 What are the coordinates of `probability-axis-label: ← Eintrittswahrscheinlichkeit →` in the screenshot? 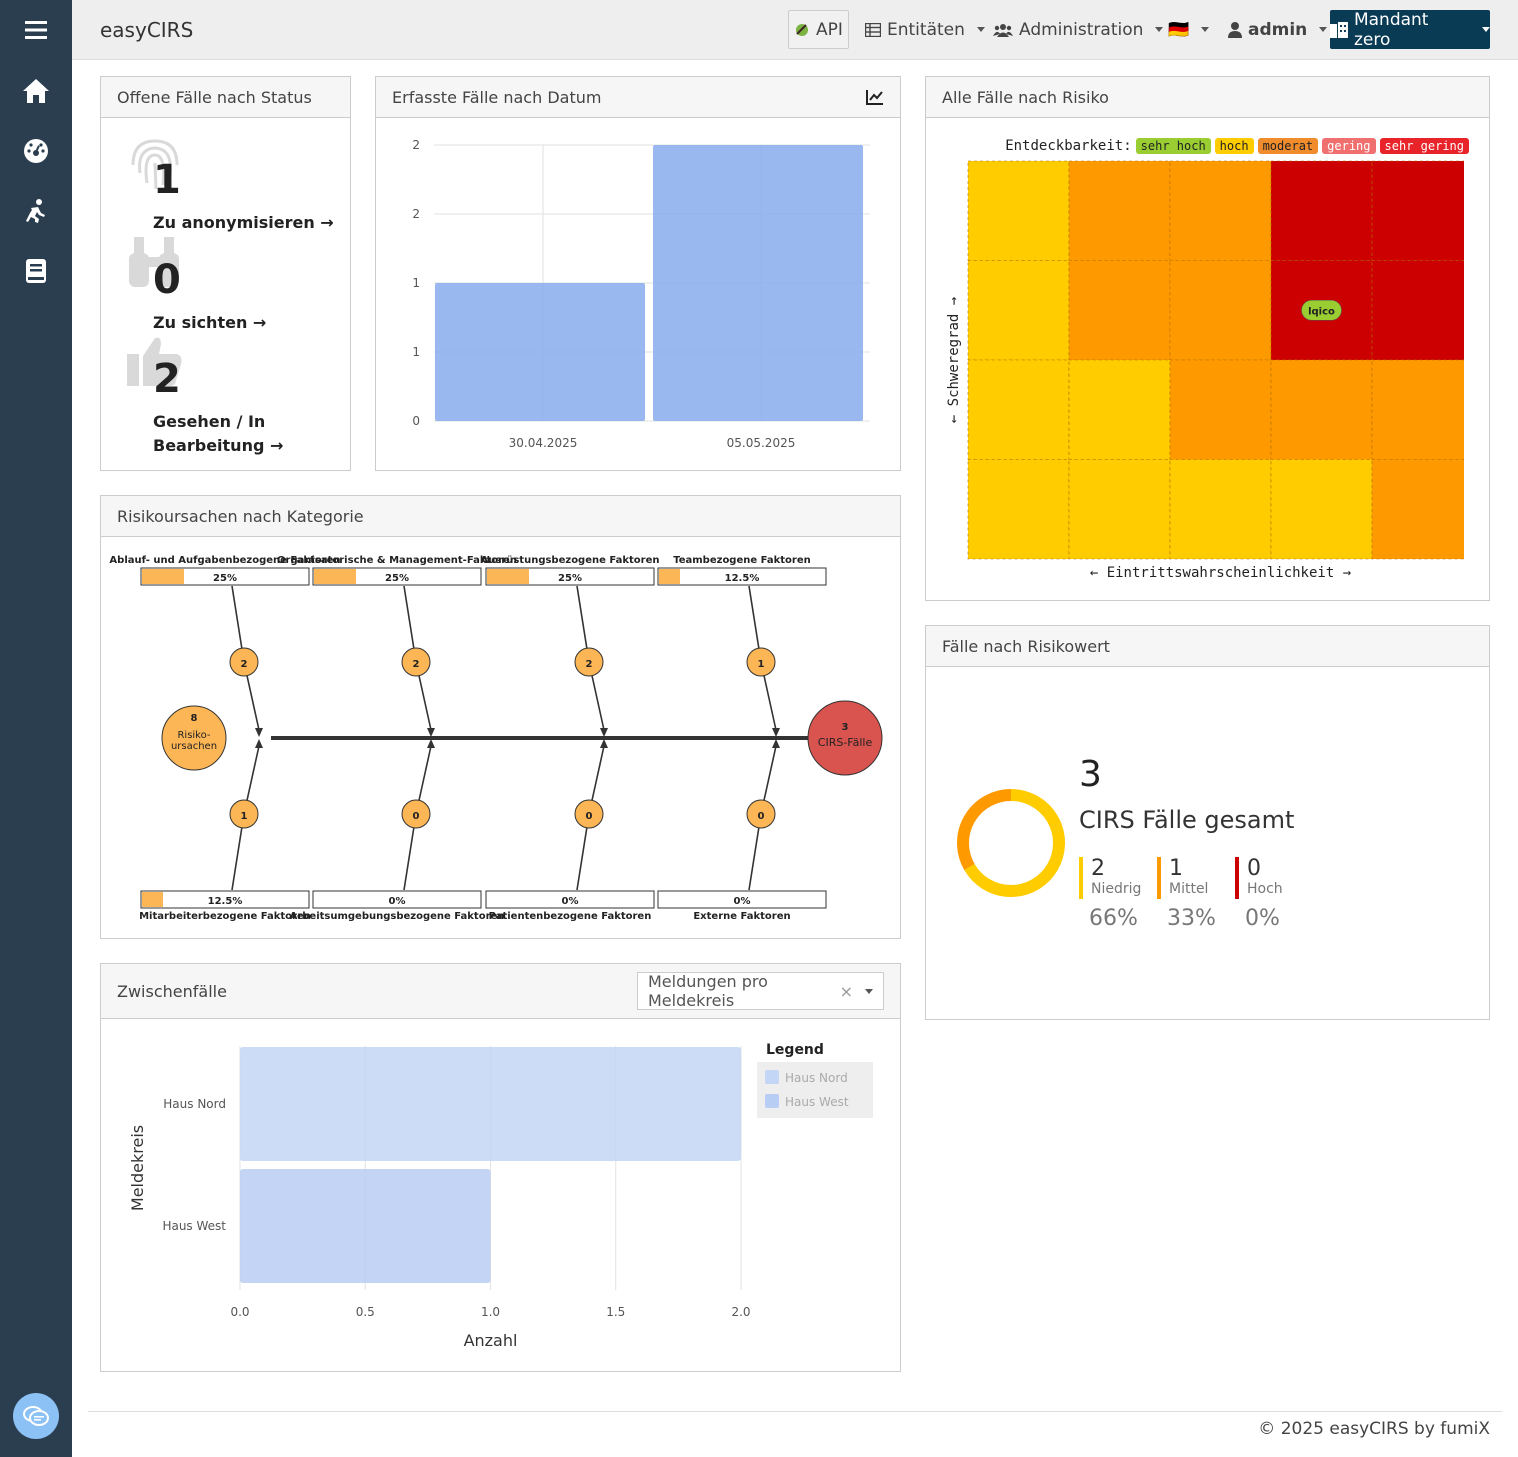 It's located at (1220, 573).